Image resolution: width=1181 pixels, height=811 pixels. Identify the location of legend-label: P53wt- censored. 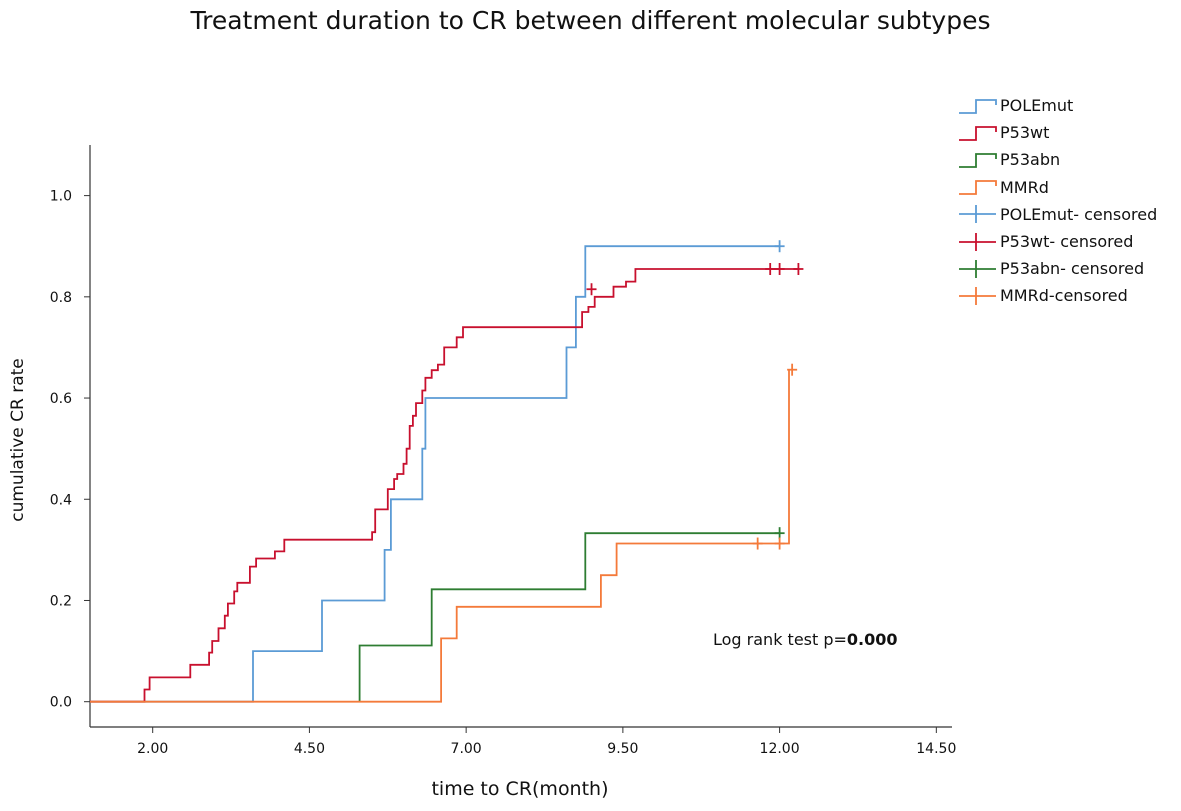
(1067, 242).